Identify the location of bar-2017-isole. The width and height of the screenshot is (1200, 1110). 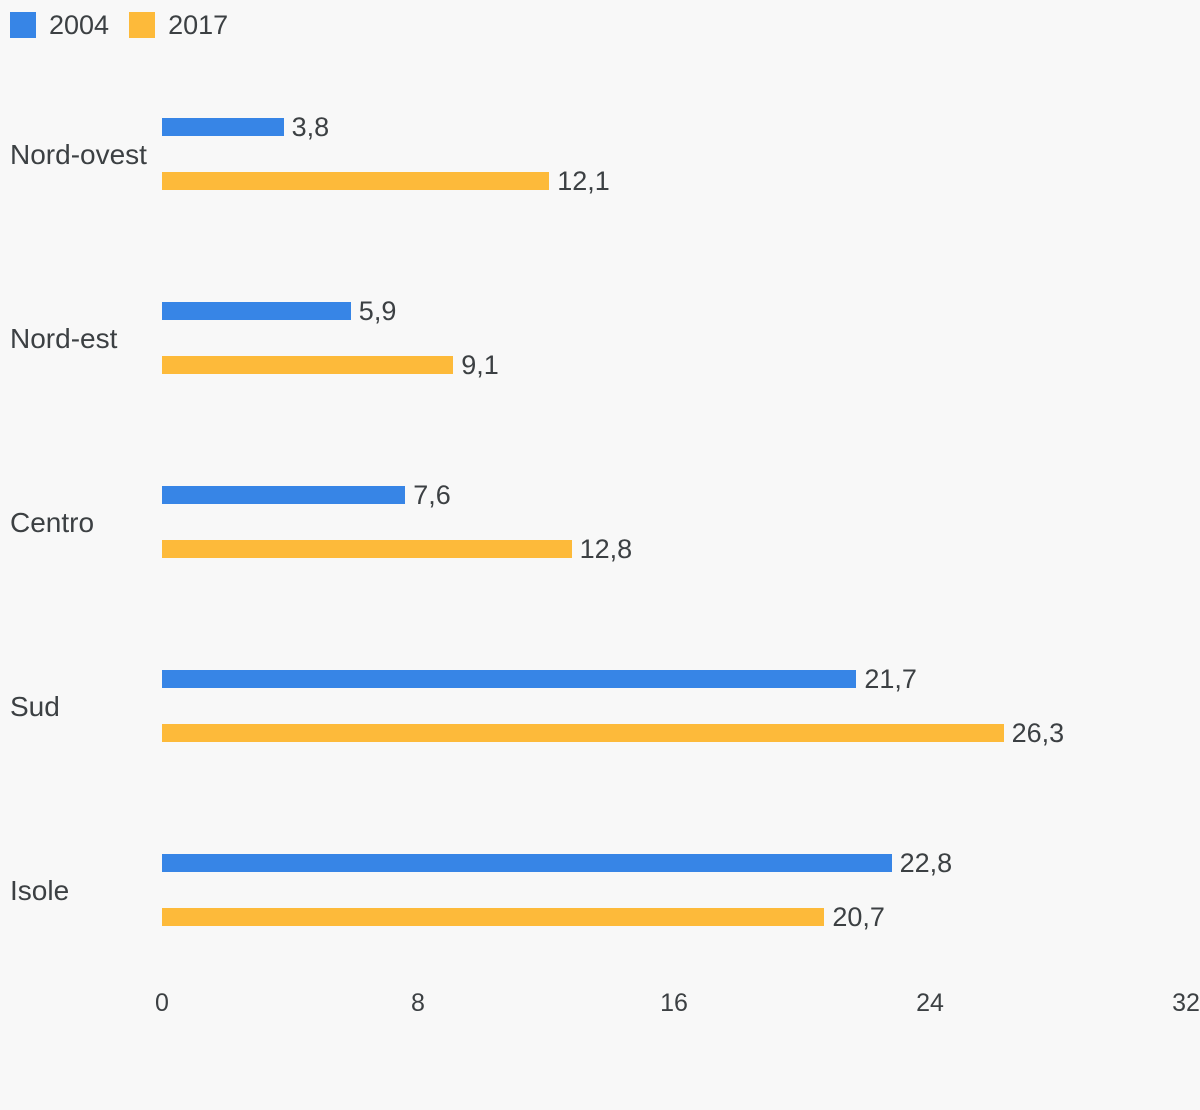
(493, 917).